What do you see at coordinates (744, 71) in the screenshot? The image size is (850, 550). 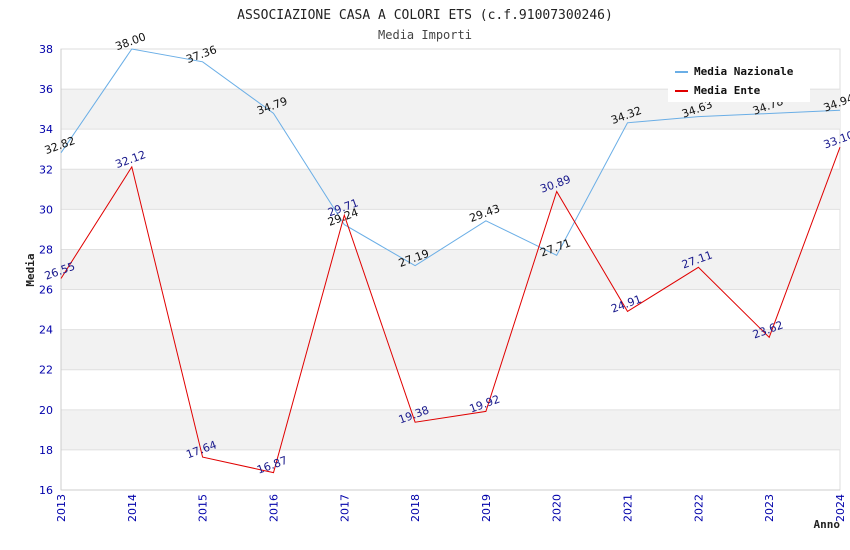 I see `legend-entry: Media Nazionale` at bounding box center [744, 71].